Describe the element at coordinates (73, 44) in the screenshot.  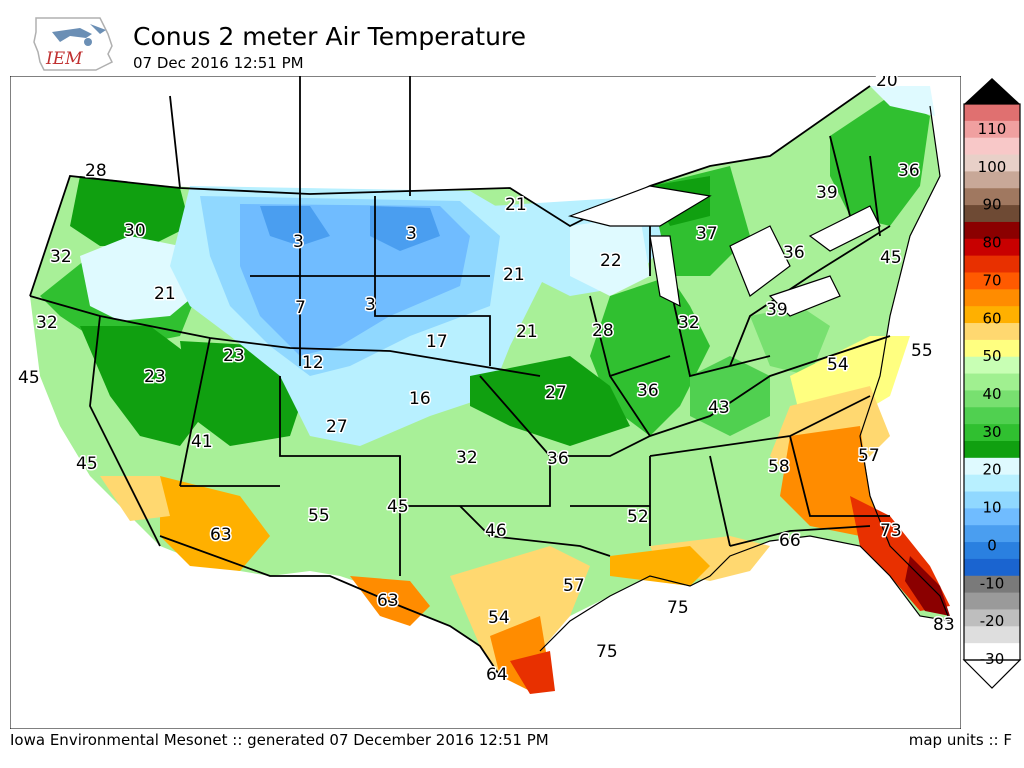
I see `iem-logo: IEM` at that location.